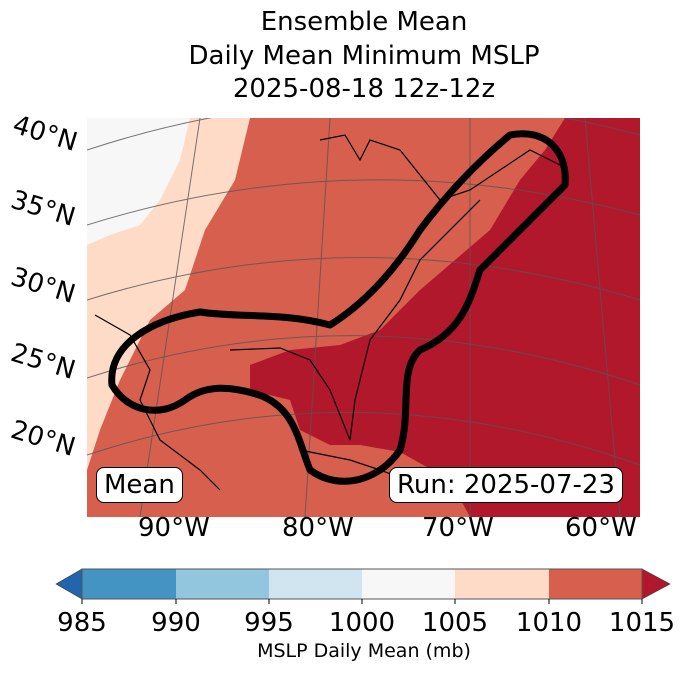 This screenshot has height=674, width=688. I want to click on title-line-3: 2025-08-18 12z-12z, so click(364, 89).